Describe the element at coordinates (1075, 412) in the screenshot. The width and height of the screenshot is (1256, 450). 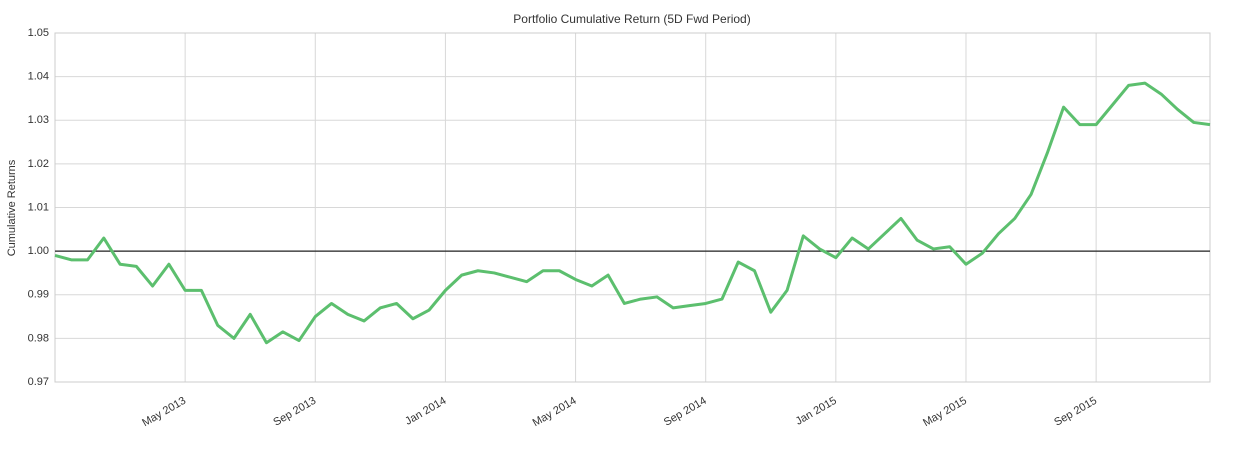
I see `x-tick-label: Sep 2015` at that location.